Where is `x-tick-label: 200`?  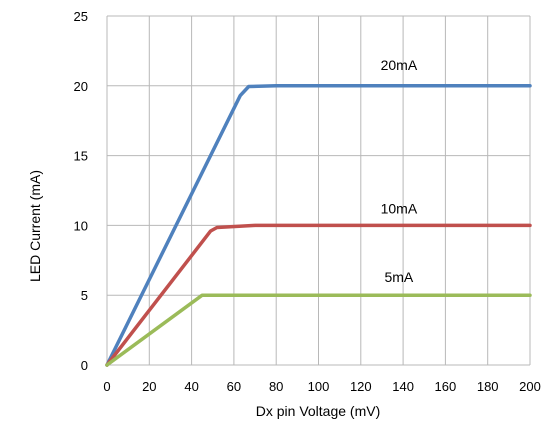 x-tick-label: 200 is located at coordinates (530, 386).